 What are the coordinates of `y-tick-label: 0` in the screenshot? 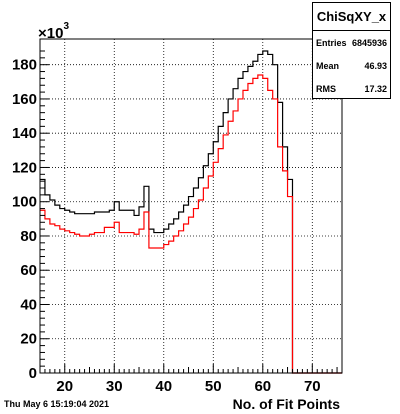 It's located at (33, 373).